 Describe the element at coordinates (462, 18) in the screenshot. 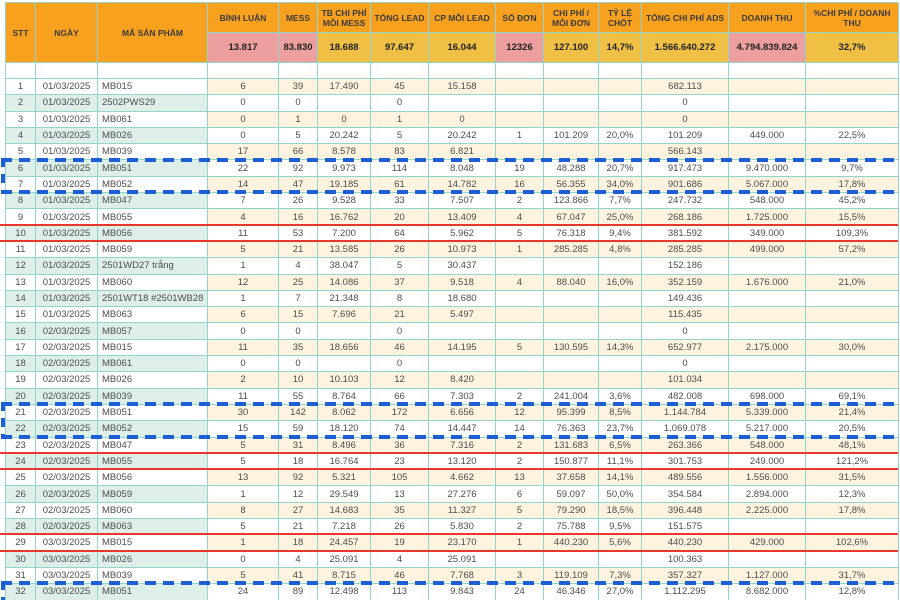

I see `column-header: CP MỖI LEAD` at that location.